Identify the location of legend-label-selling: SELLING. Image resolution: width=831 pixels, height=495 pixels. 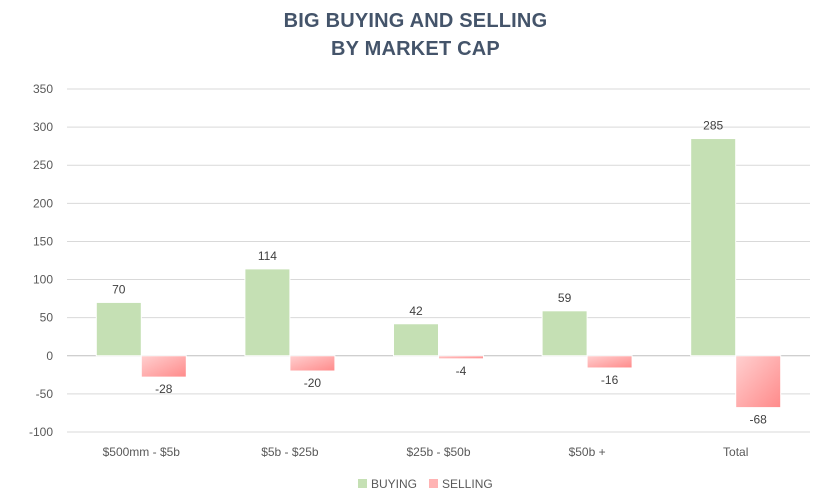
(467, 484).